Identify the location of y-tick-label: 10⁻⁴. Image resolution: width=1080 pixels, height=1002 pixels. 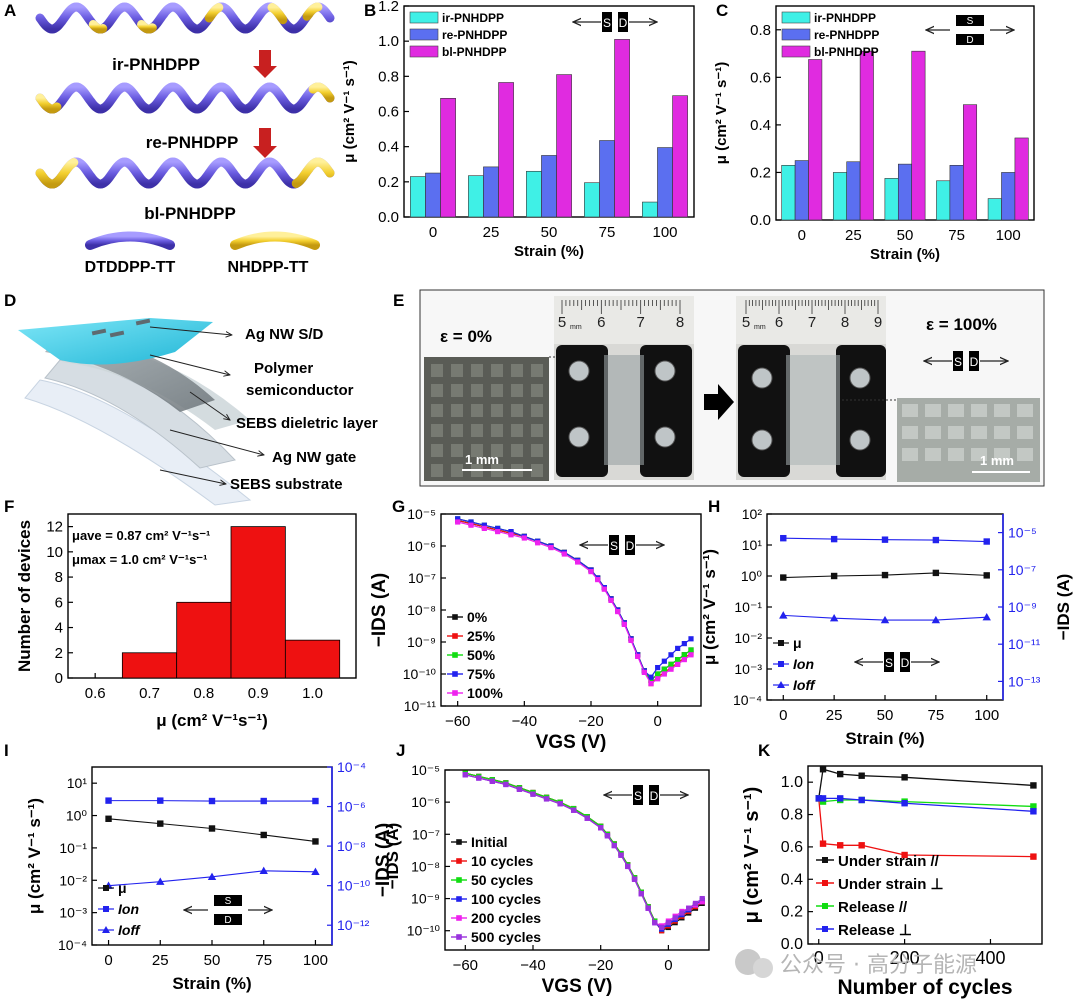
(72, 945).